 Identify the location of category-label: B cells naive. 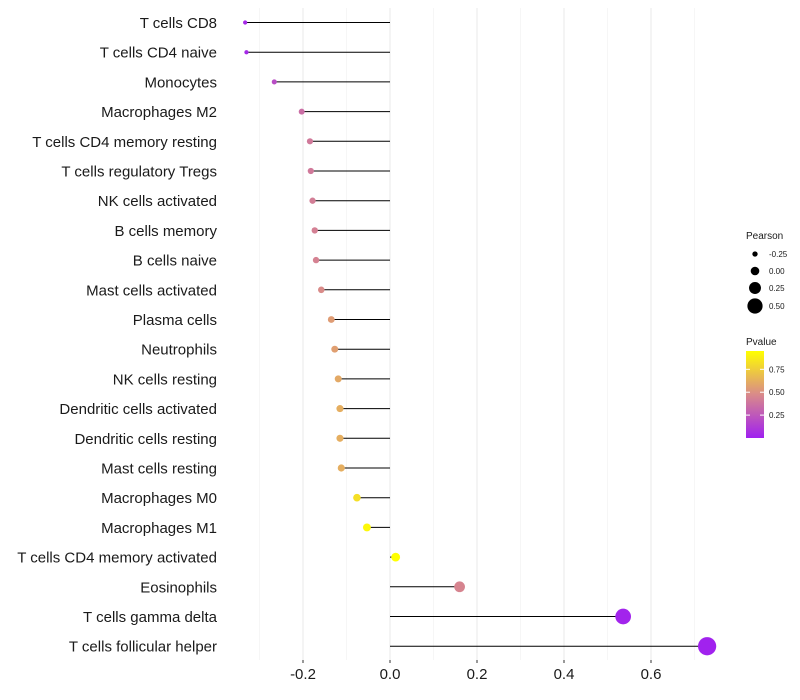
(175, 261).